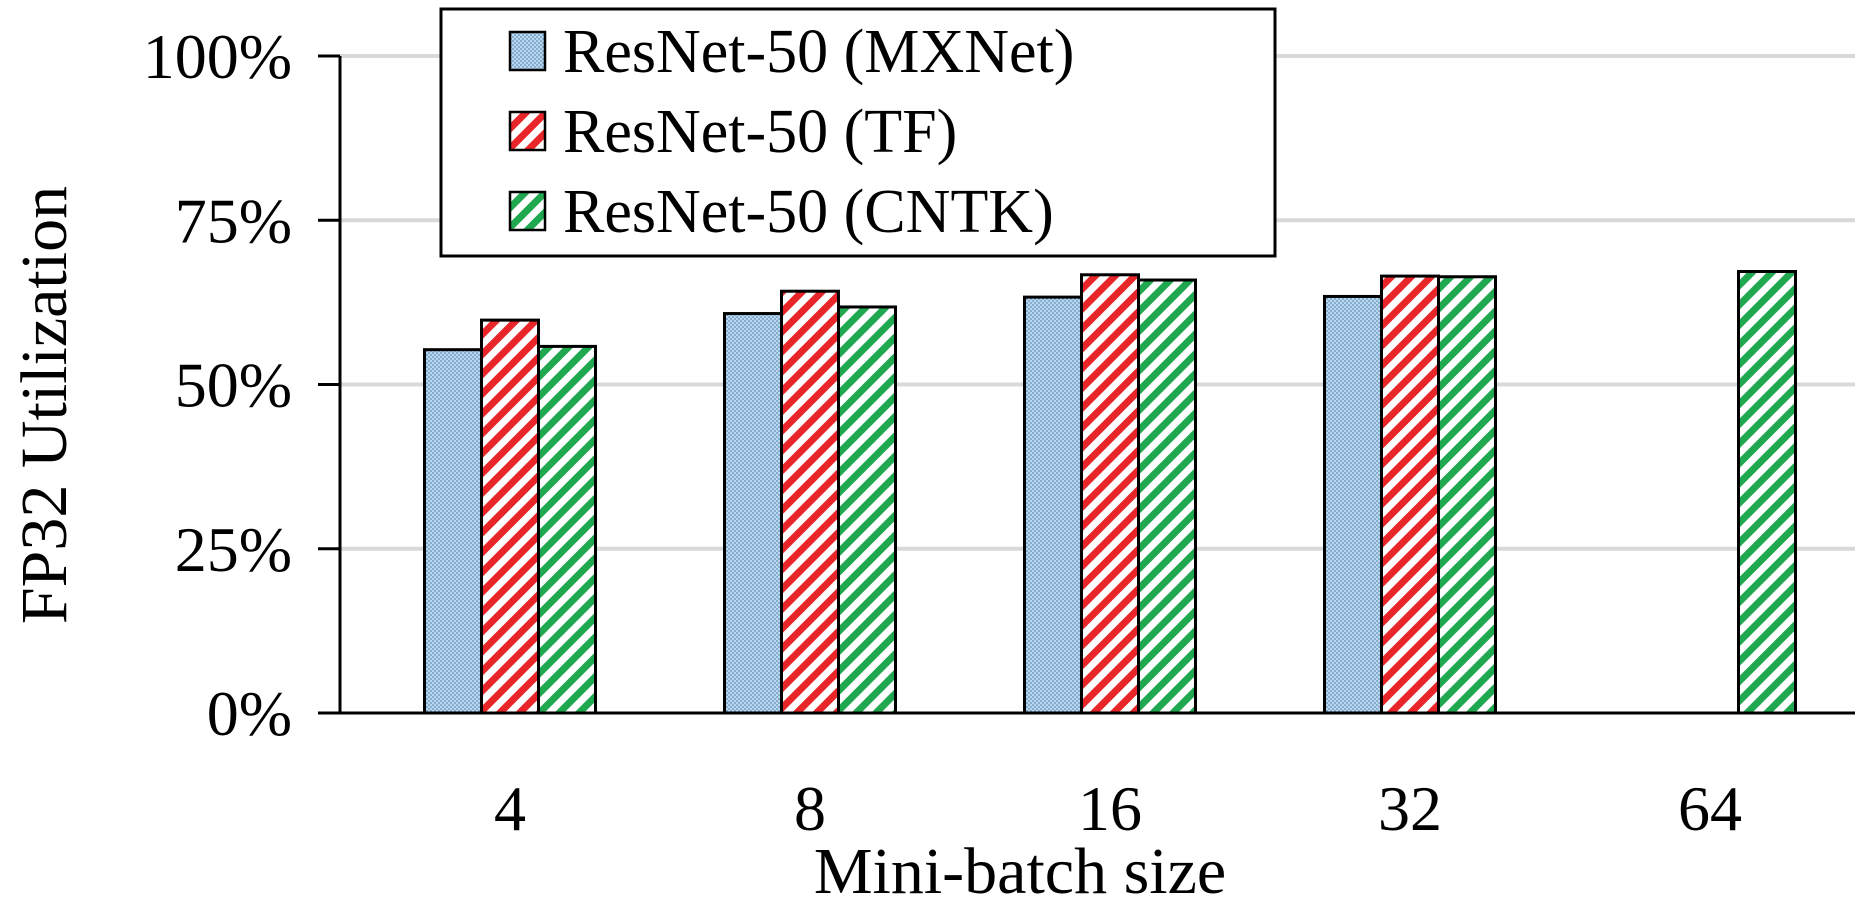 Image resolution: width=1857 pixels, height=913 pixels. I want to click on x-tick-label: 8, so click(810, 808).